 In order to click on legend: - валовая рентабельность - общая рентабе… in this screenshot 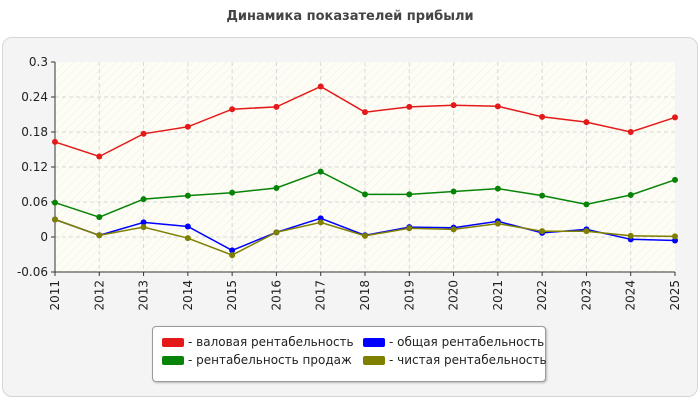, I will do `click(349, 354)`.